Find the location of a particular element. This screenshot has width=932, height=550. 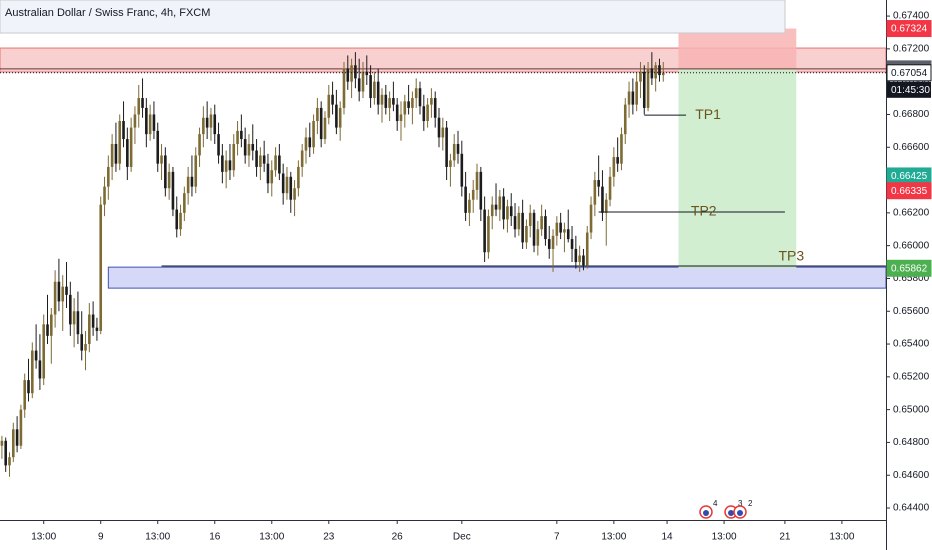

y-tick-label: 0.67400 is located at coordinates (911, 16).